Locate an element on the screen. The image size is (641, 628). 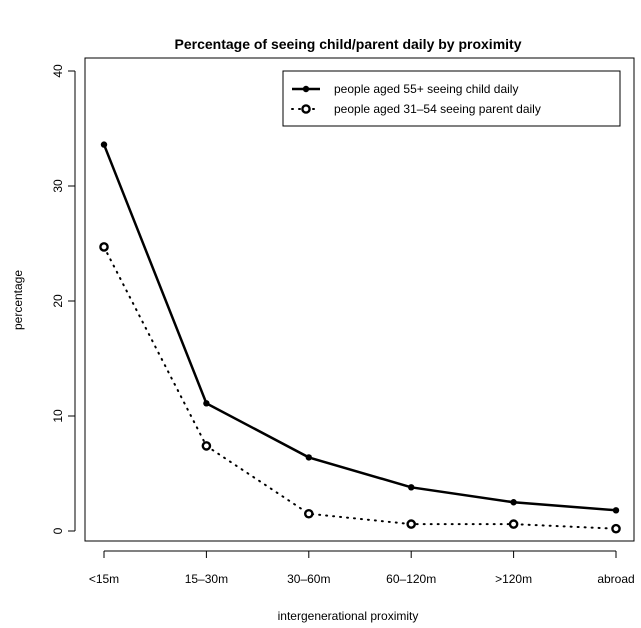
legend-label: people aged 31–54 seeing parent daily is located at coordinates (437, 109).